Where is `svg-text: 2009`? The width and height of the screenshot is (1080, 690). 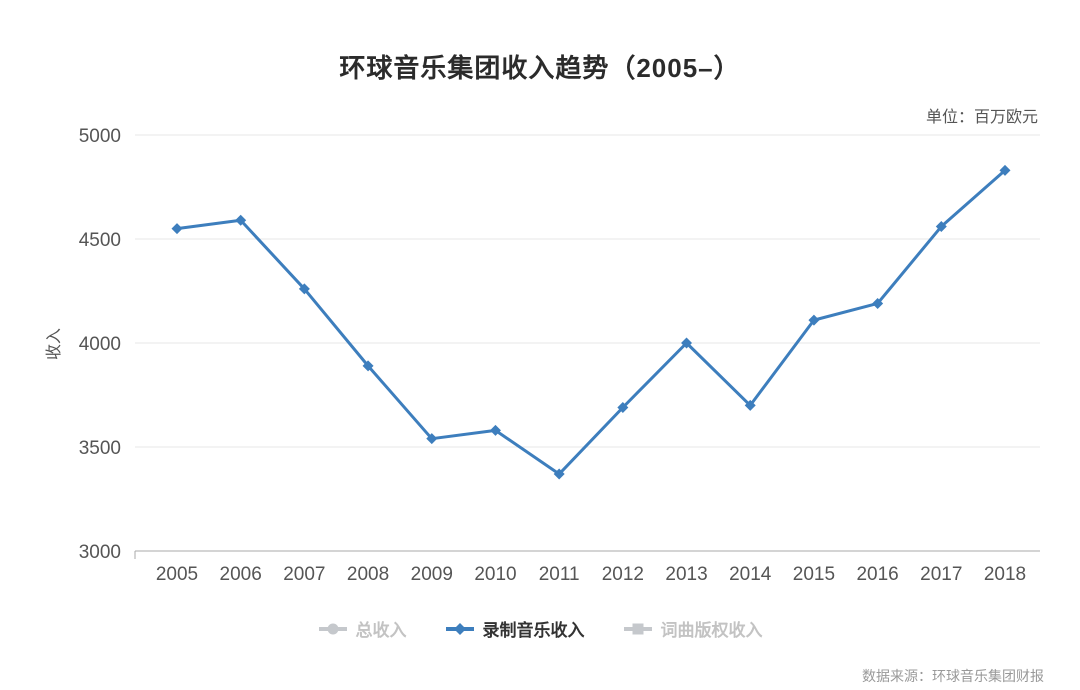
svg-text: 2009 is located at coordinates (432, 574).